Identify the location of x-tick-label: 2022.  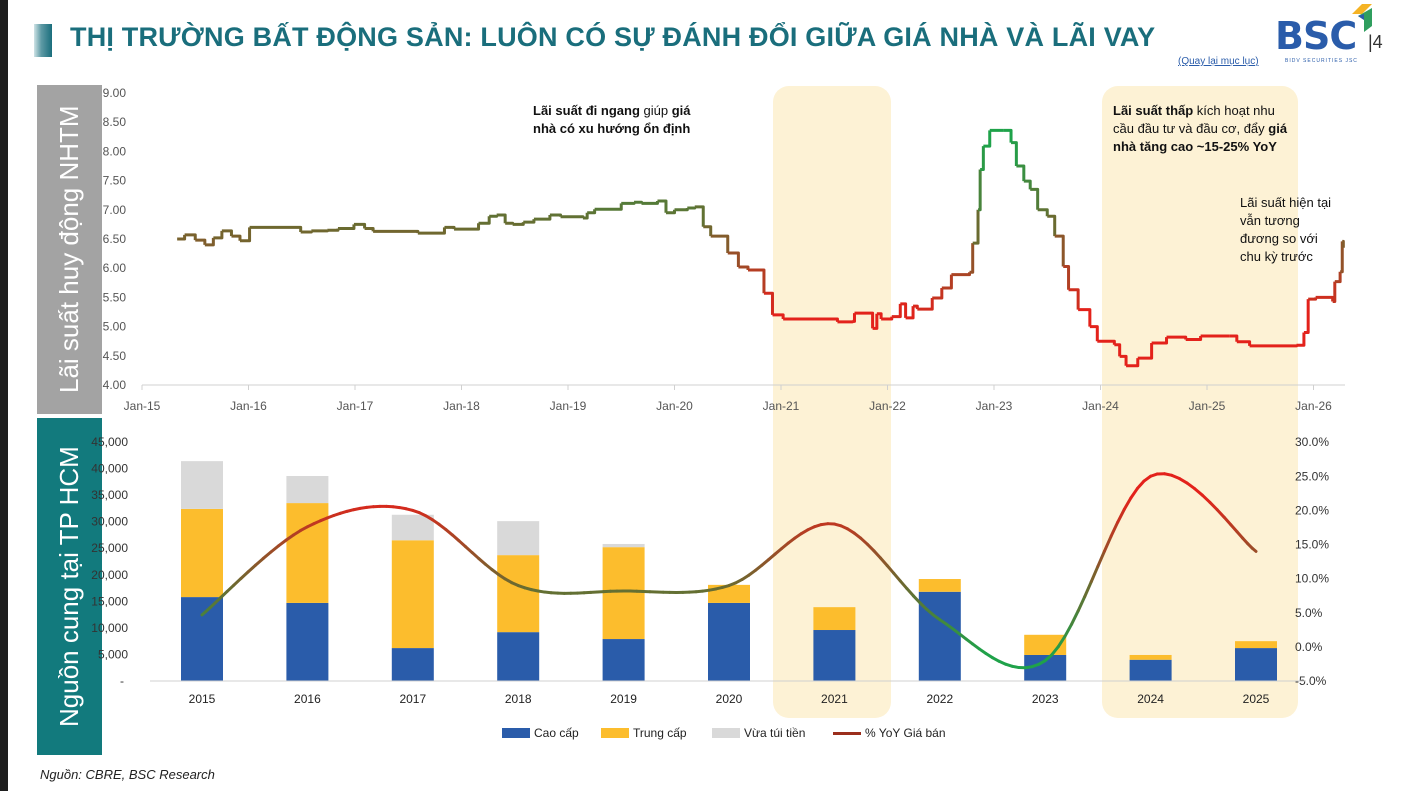
(939, 699).